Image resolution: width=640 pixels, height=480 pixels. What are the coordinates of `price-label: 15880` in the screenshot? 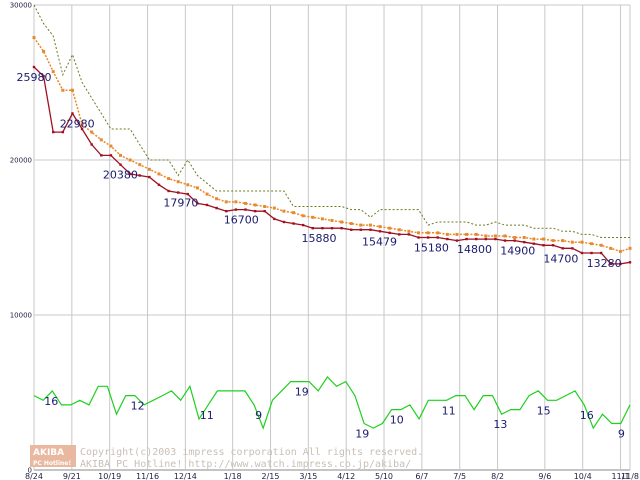 It's located at (319, 238).